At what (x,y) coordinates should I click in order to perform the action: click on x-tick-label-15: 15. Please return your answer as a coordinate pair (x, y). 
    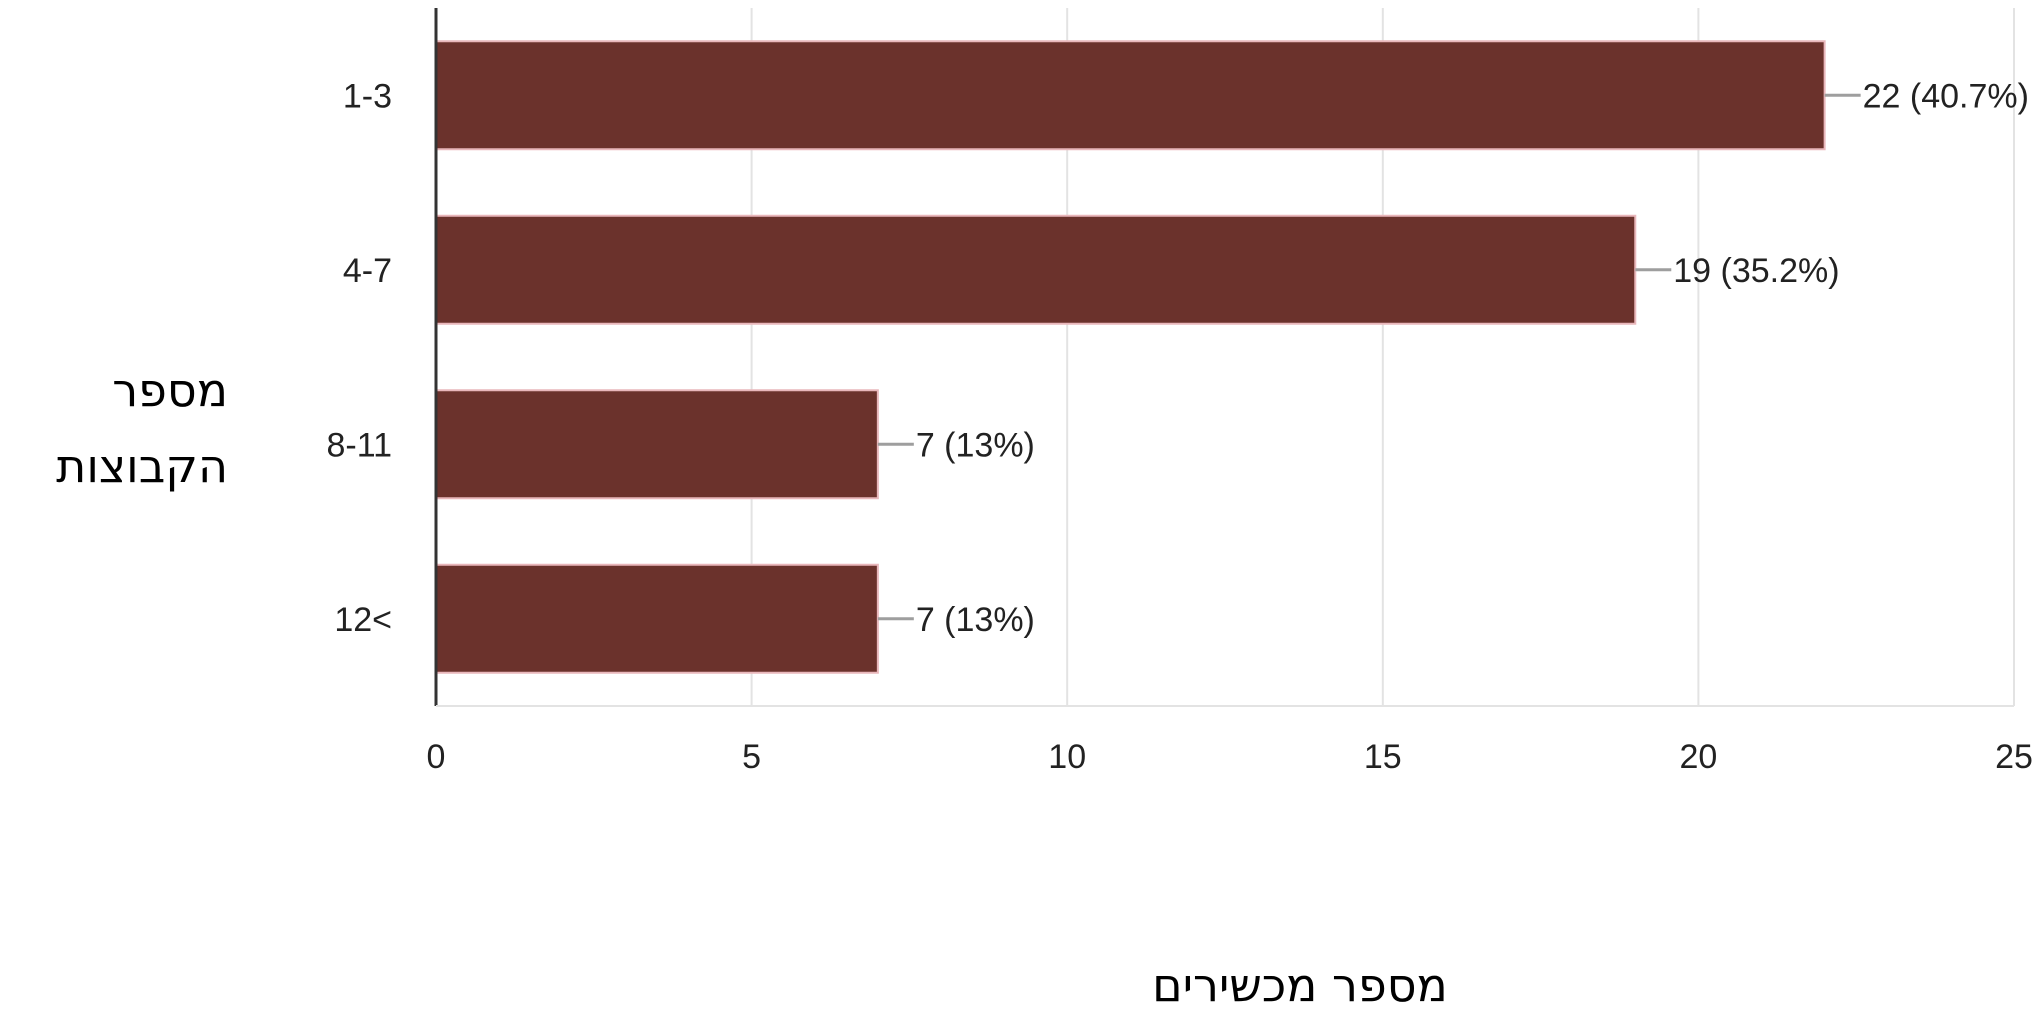
    Looking at the image, I should click on (1383, 757).